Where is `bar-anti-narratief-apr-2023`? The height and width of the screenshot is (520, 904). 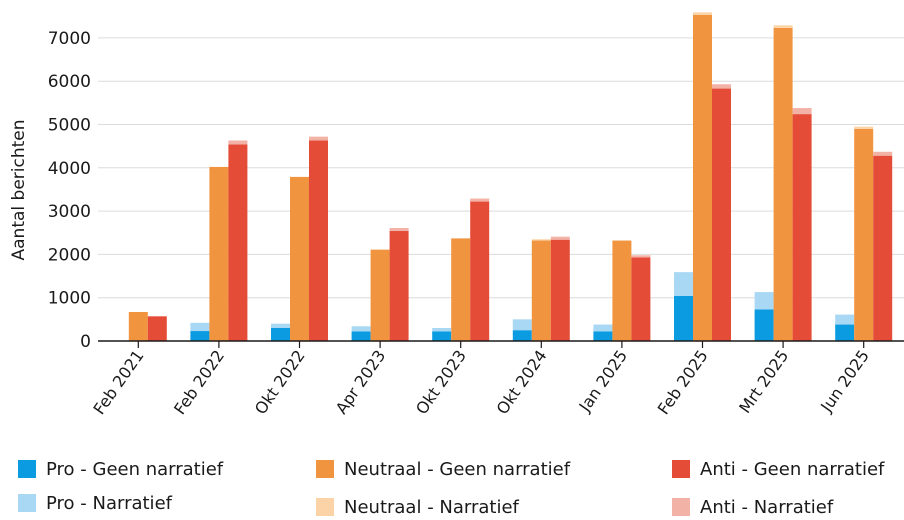
bar-anti-narratief-apr-2023 is located at coordinates (399, 229).